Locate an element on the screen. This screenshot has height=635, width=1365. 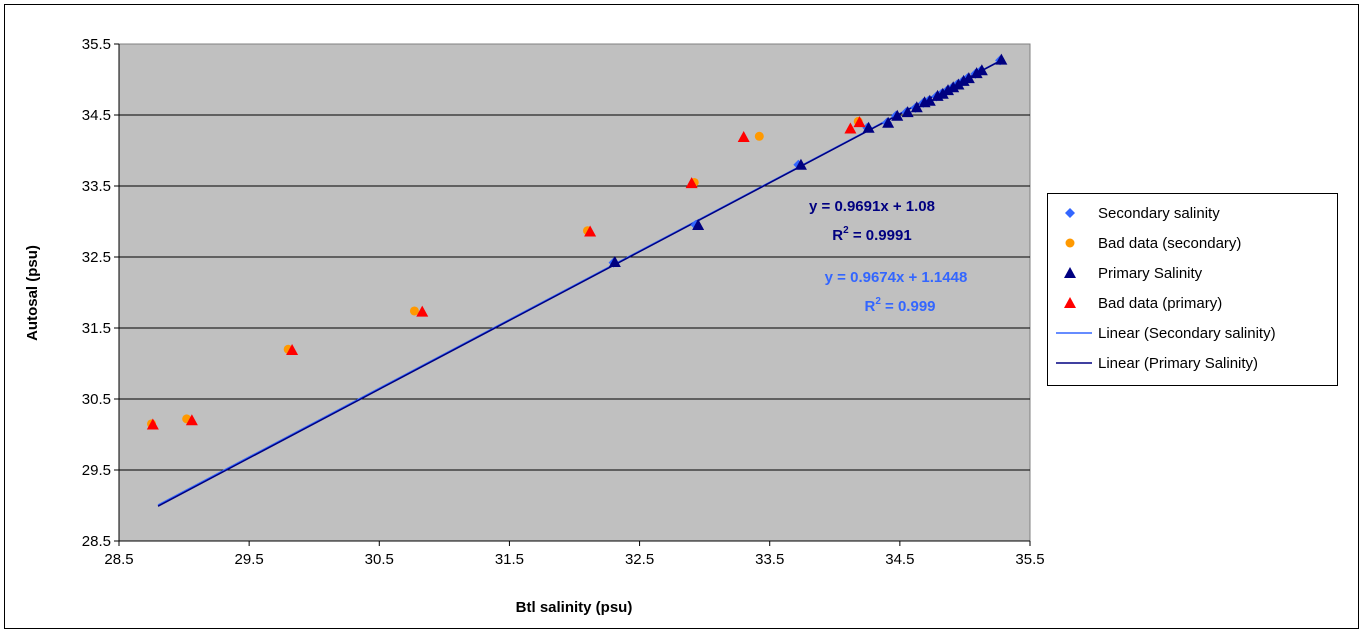
x-tick-label: 28.5 is located at coordinates (118, 559).